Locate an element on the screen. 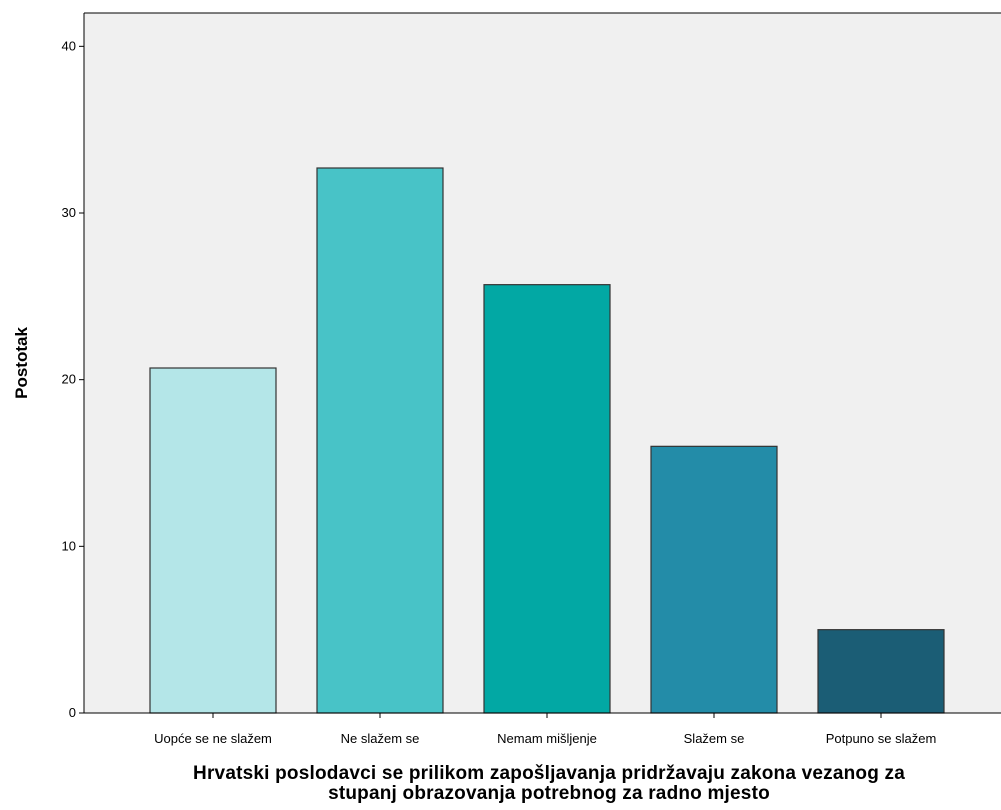 The image size is (1001, 810). y-tick-label: 30 is located at coordinates (69, 212).